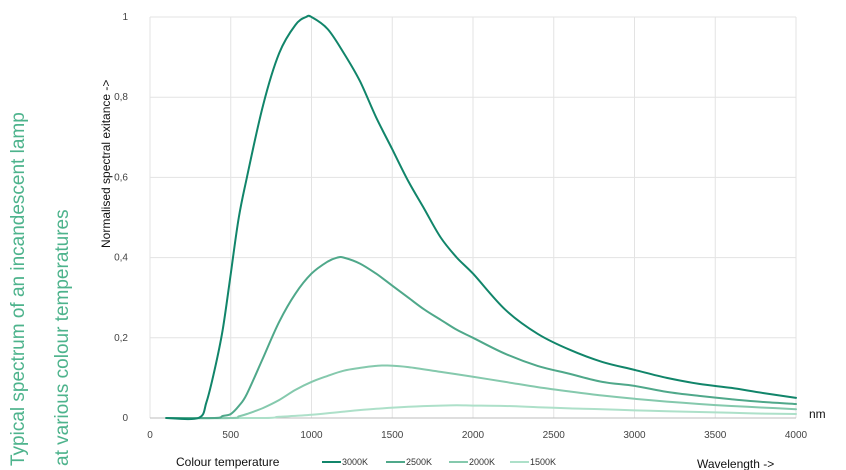  Describe the element at coordinates (439, 462) in the screenshot. I see `legend: 3000K 2500K 2000K 1500K` at that location.